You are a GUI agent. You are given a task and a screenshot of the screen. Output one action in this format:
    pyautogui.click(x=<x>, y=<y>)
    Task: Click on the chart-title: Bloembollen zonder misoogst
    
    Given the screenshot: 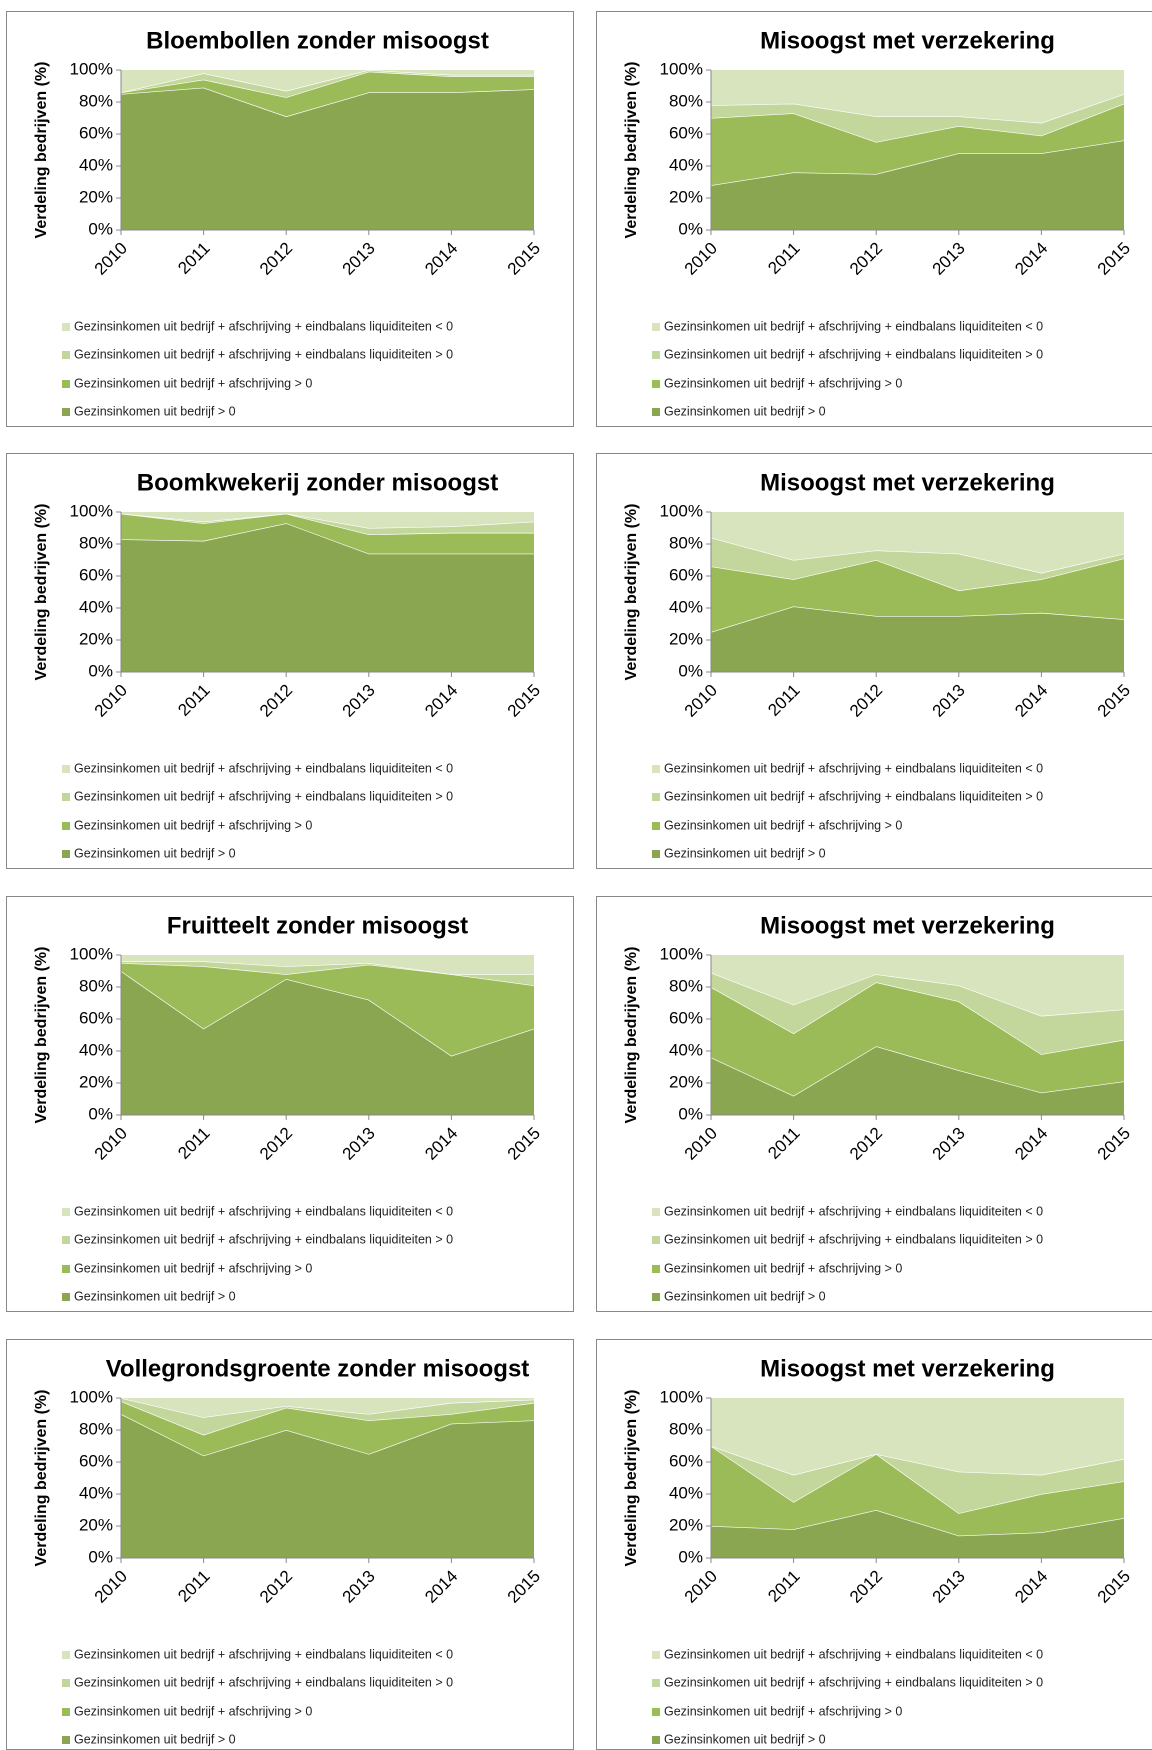 What is the action you would take?
    pyautogui.click(x=317, y=40)
    